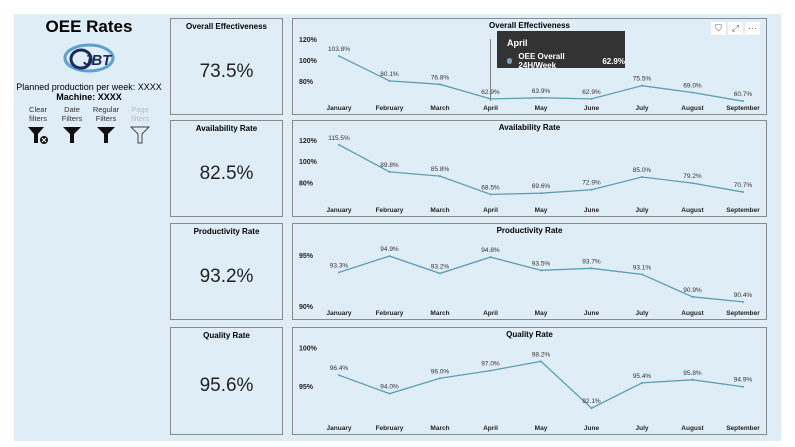 This screenshot has height=447, width=795. I want to click on data-label: 80.1%, so click(389, 74).